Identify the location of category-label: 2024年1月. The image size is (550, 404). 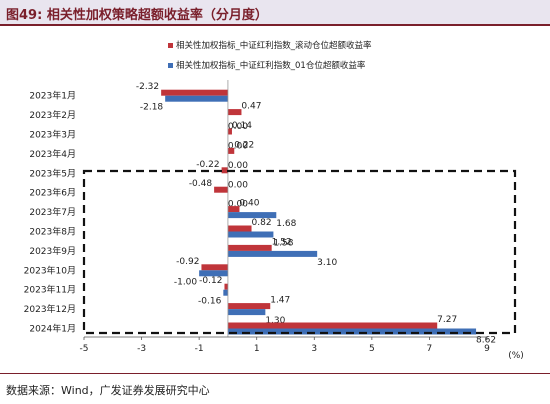
(52, 329).